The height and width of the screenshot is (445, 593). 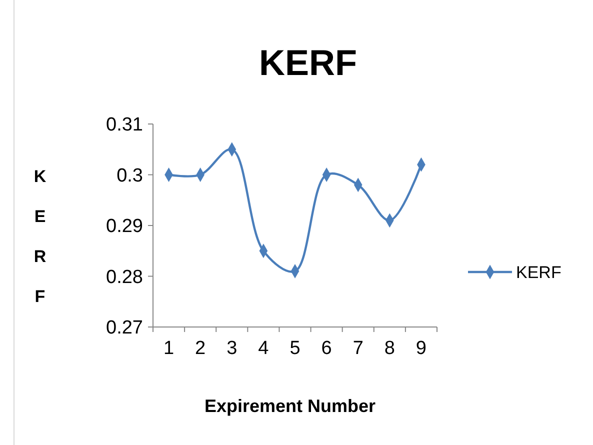 What do you see at coordinates (326, 348) in the screenshot?
I see `x-tick-label: 6` at bounding box center [326, 348].